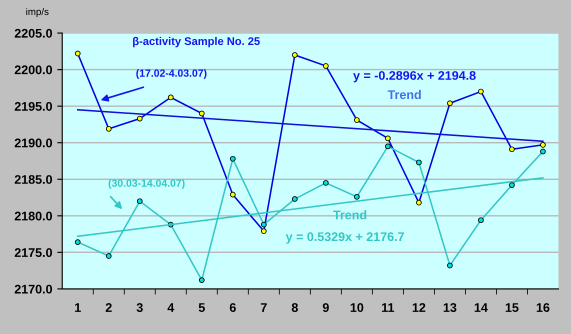  I want to click on x-tick-label: 10, so click(357, 307).